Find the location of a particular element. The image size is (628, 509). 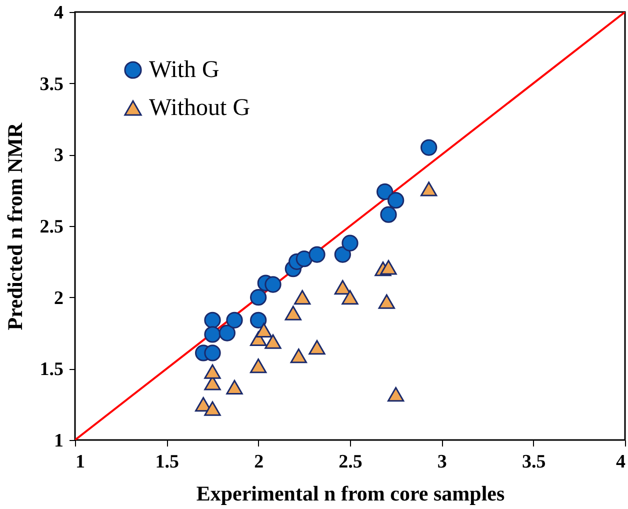

legend-label: Without G is located at coordinates (199, 108).